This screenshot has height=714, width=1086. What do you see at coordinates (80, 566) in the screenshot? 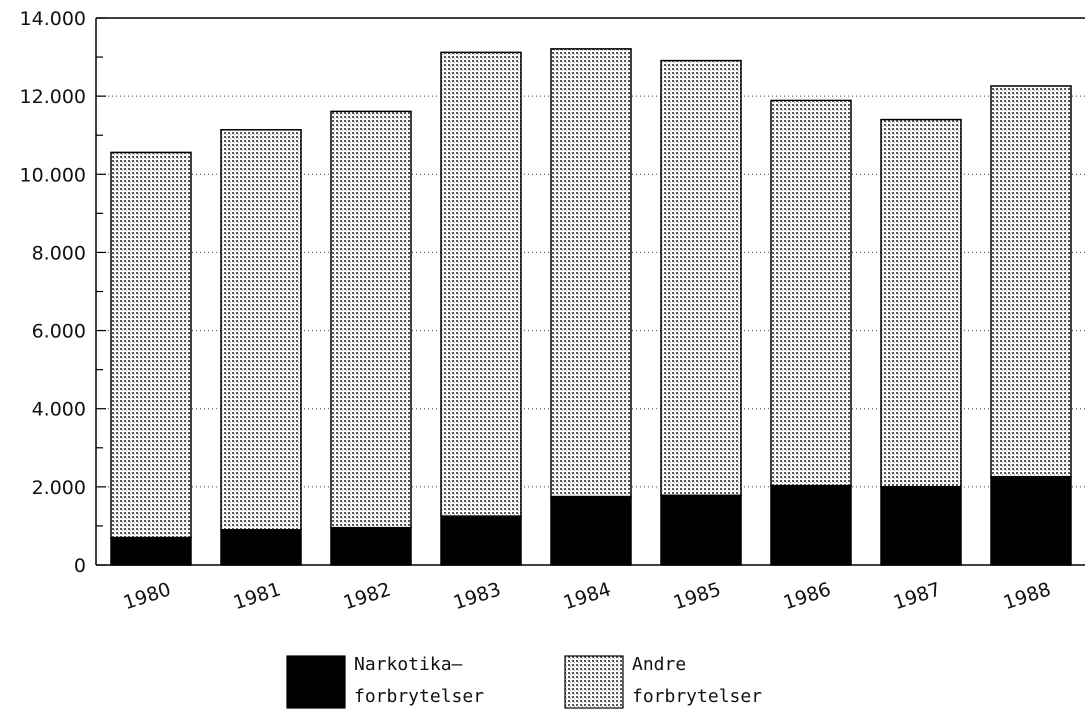
I see `y-tick-label: 0` at bounding box center [80, 566].